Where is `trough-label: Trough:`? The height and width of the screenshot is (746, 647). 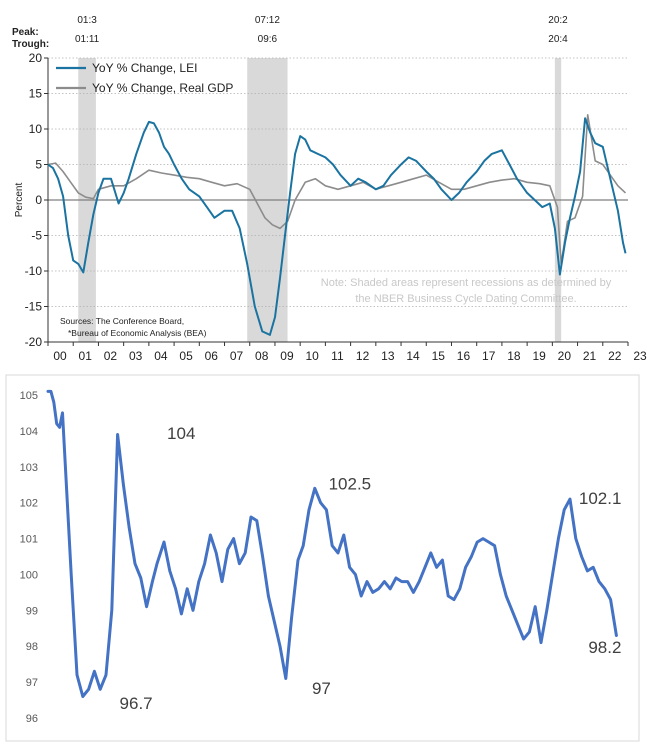 trough-label: Trough: is located at coordinates (30, 44).